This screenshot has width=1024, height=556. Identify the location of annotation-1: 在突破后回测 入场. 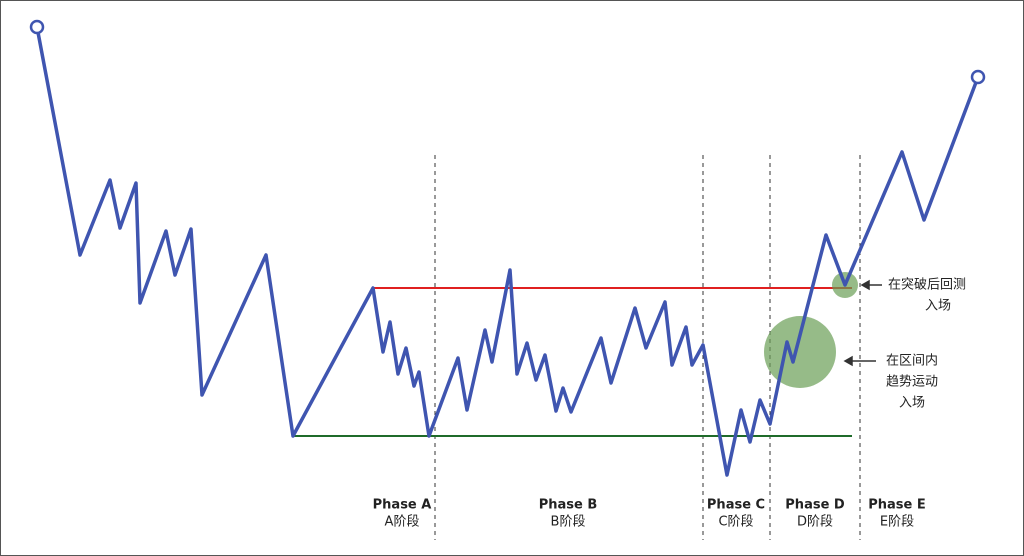
(927, 295).